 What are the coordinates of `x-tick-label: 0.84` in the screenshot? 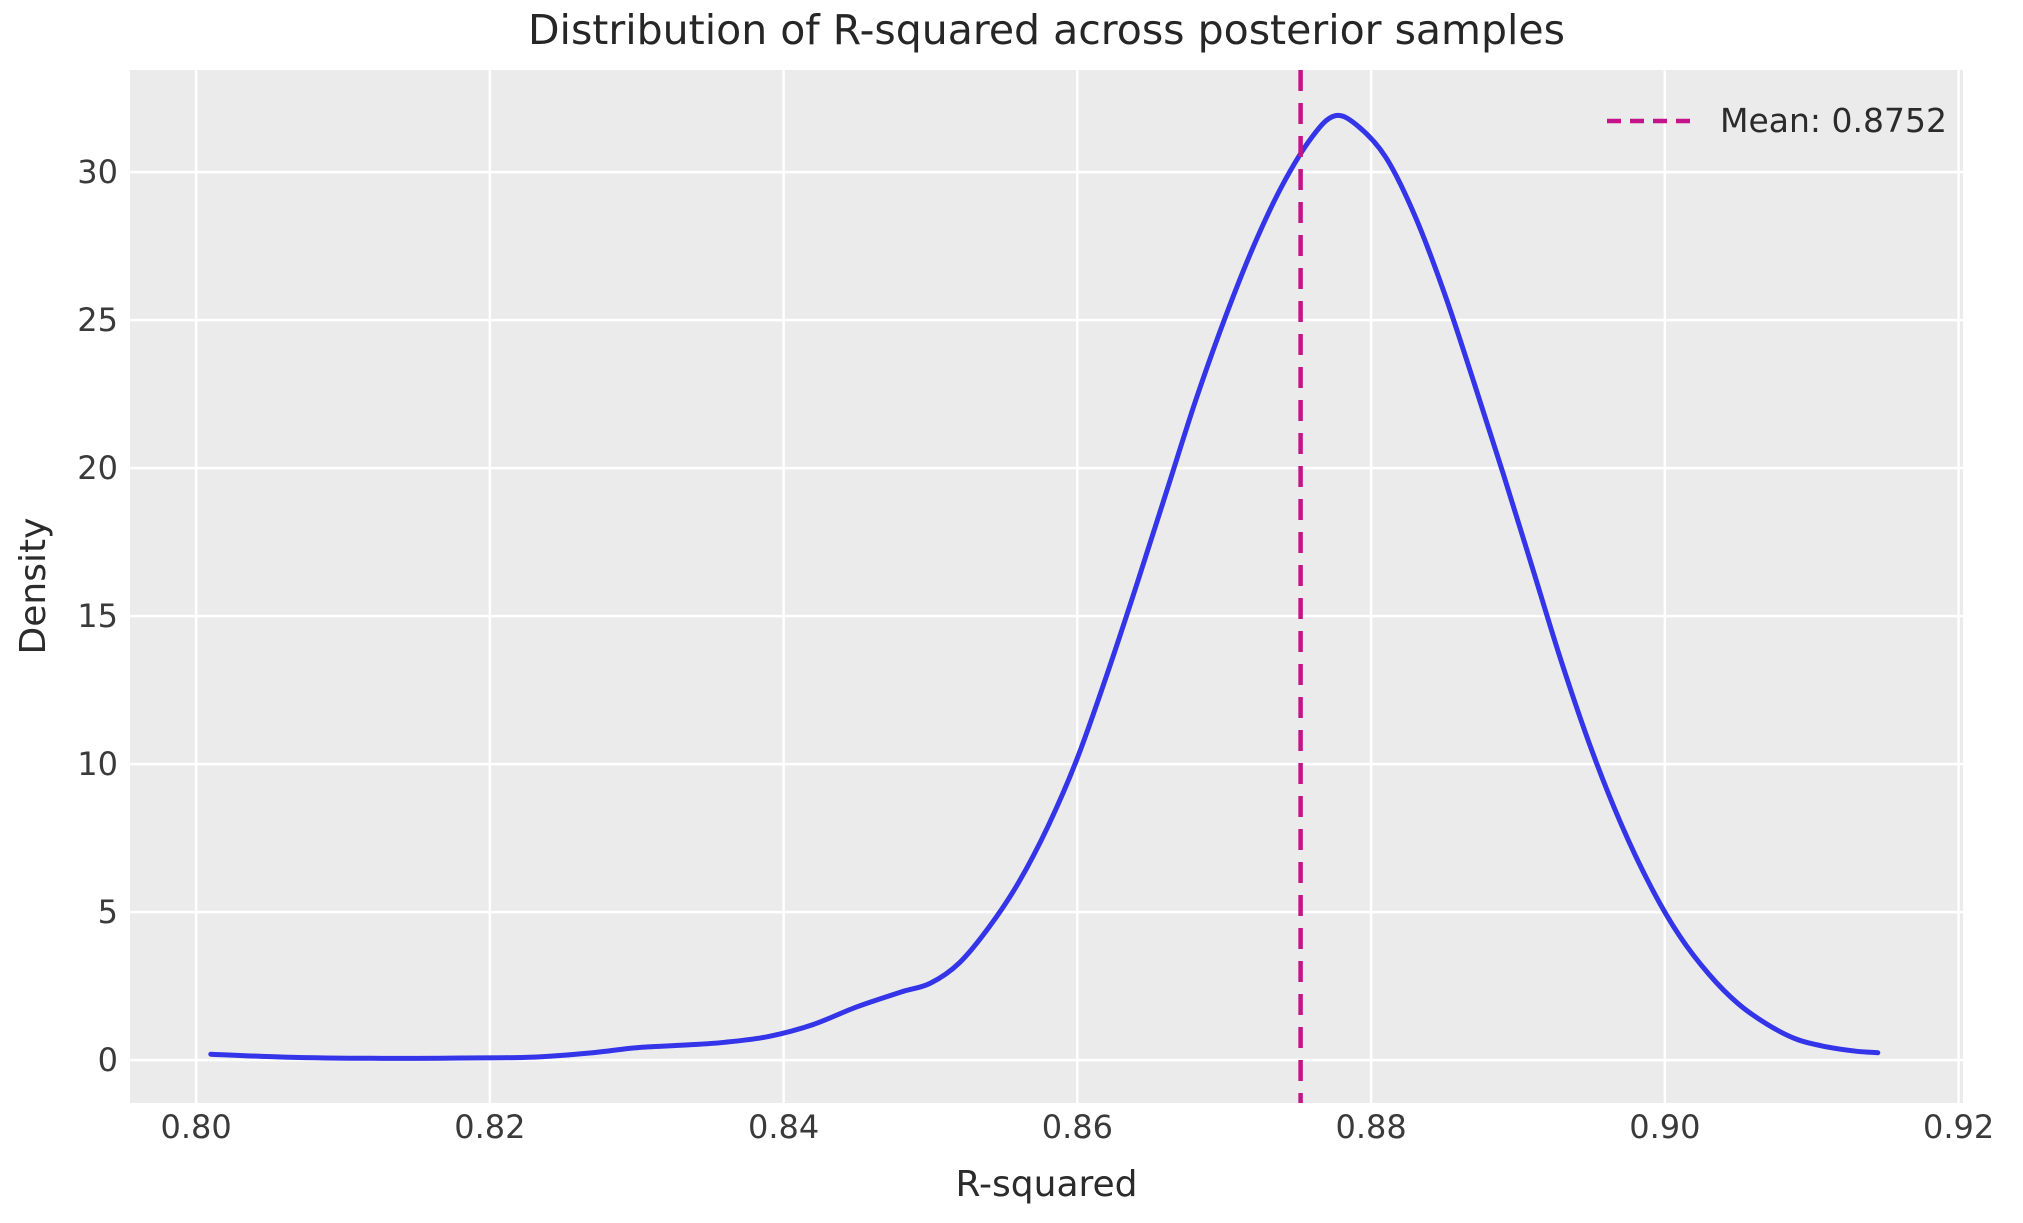 It's located at (783, 1127).